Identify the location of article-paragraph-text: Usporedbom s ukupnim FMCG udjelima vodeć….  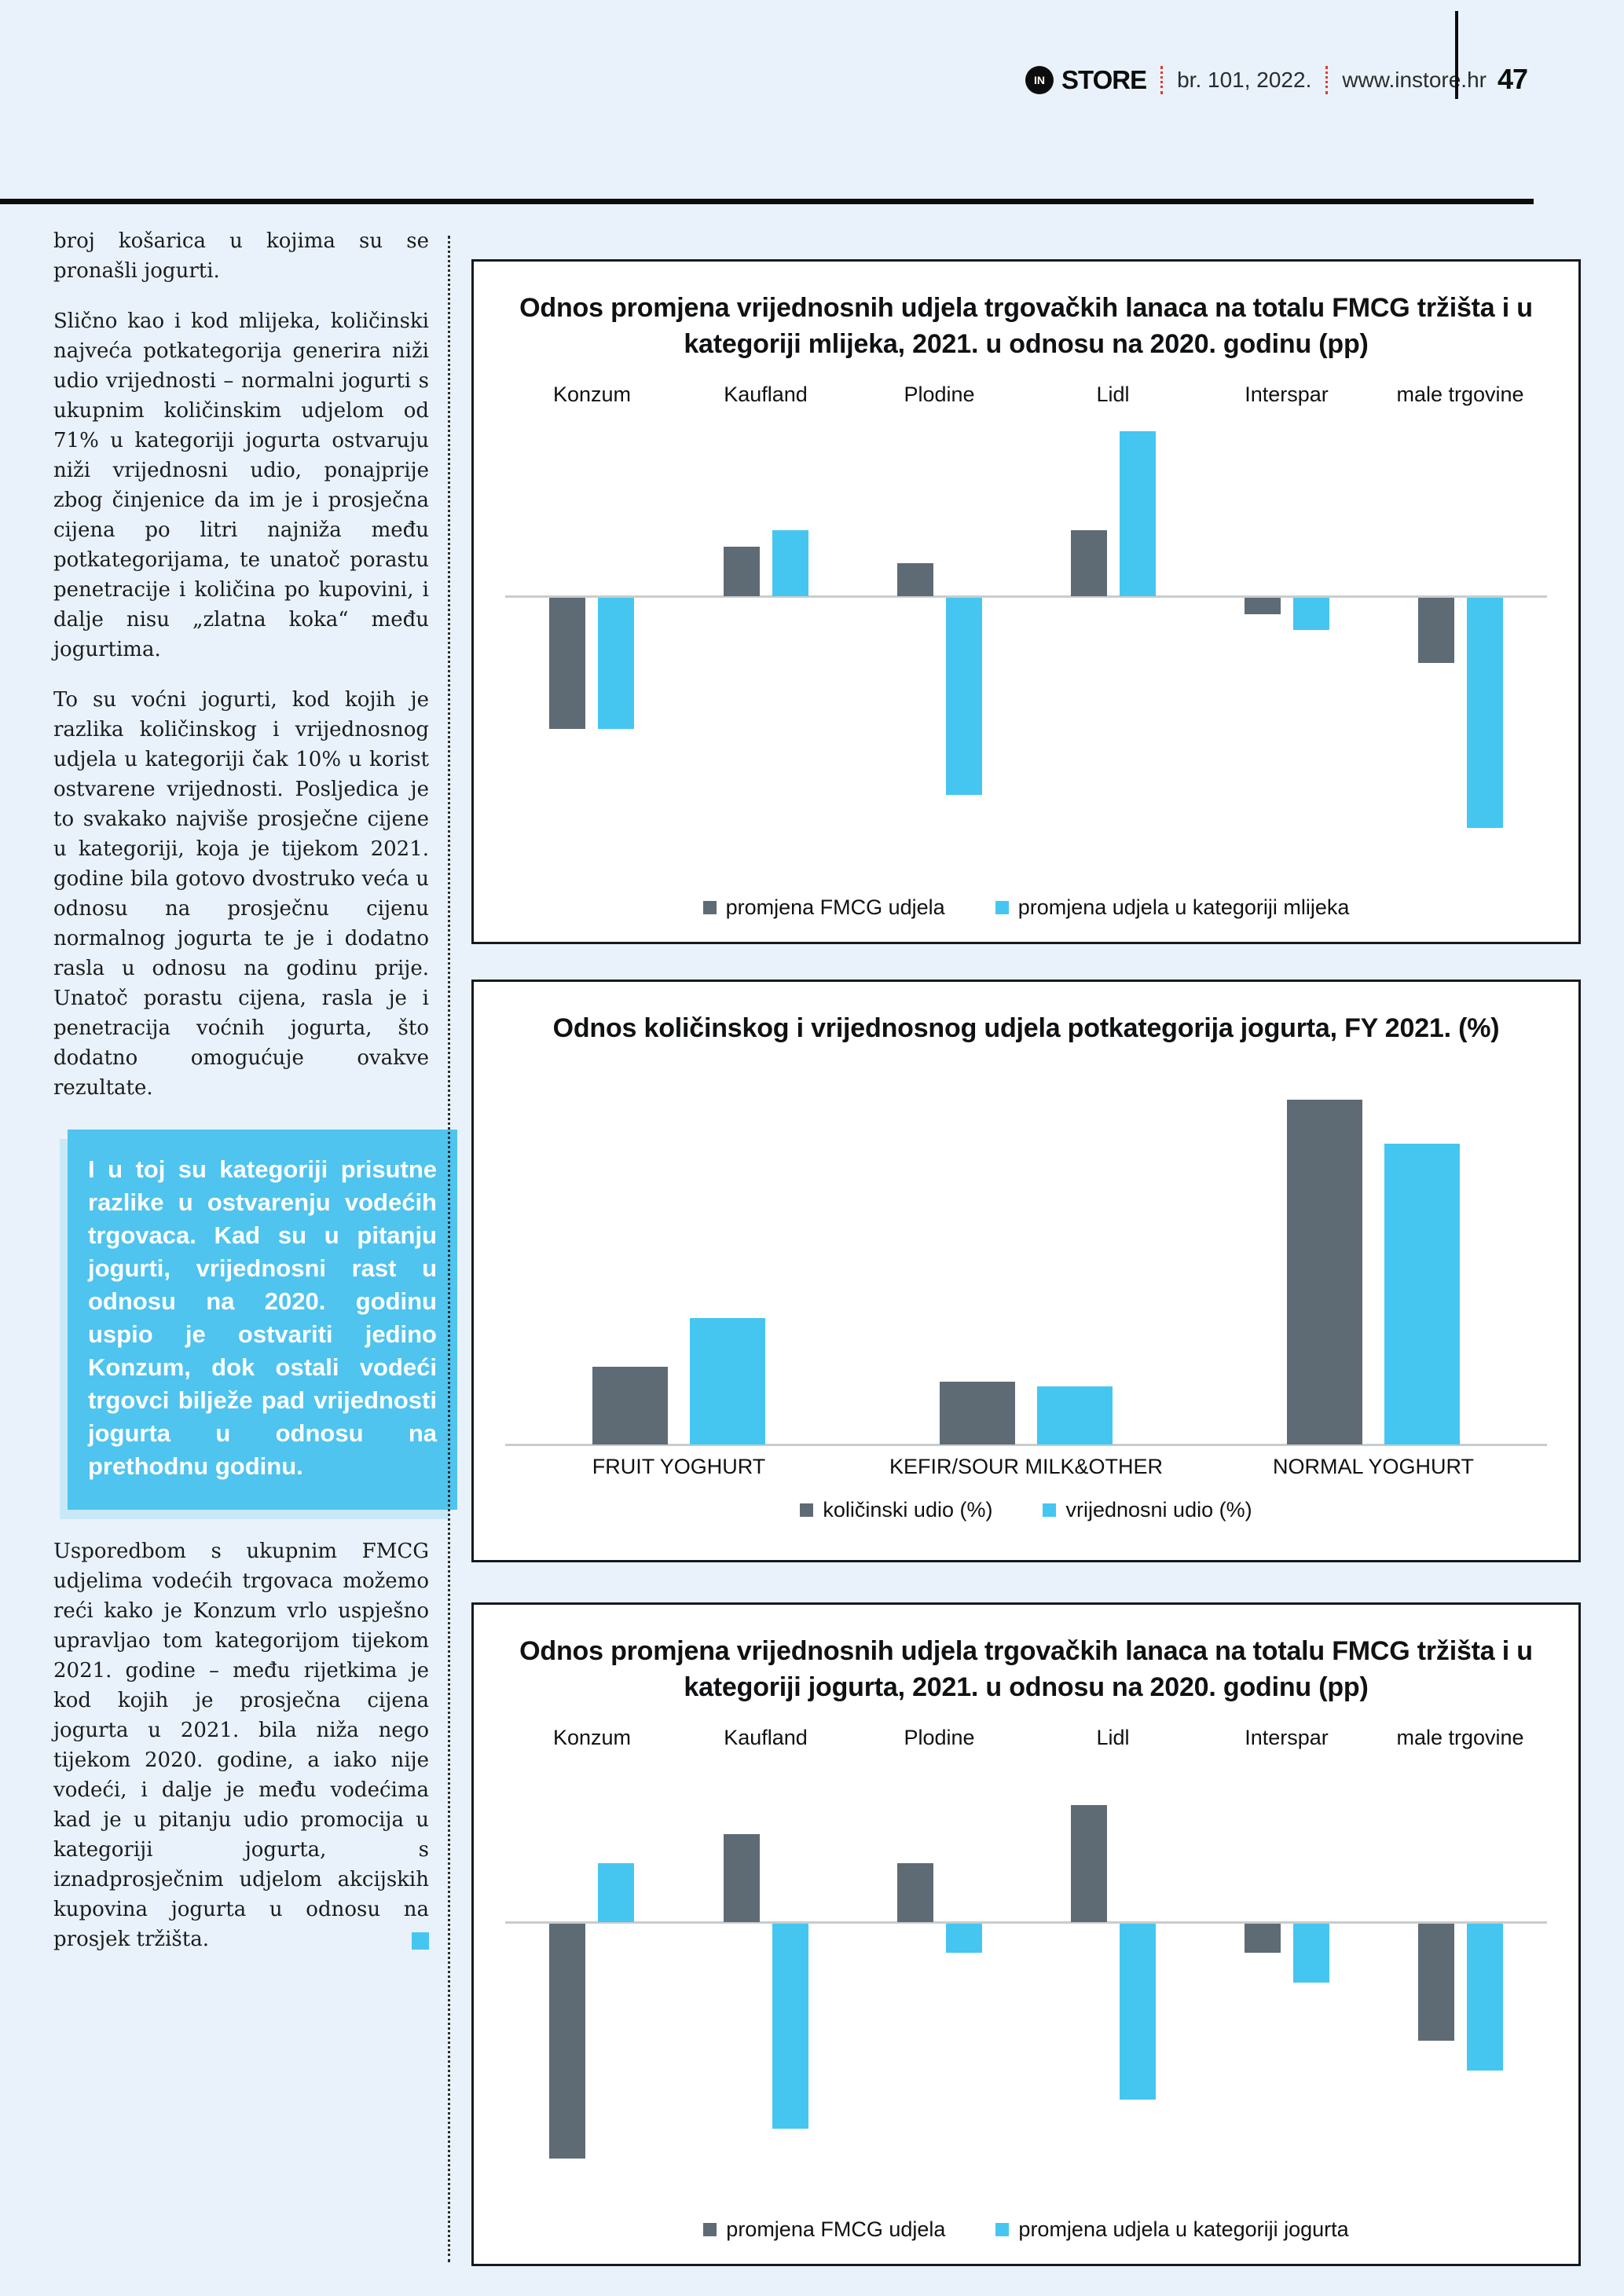
(241, 1746).